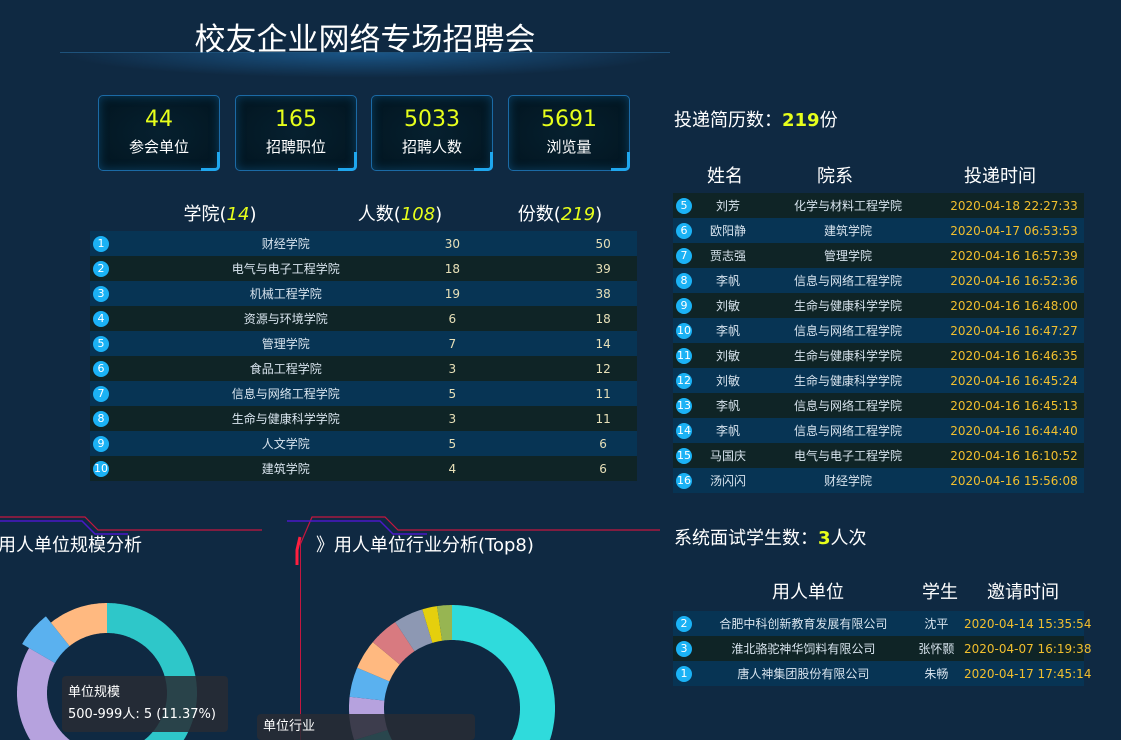 This screenshot has width=1121, height=740. Describe the element at coordinates (452, 268) in the screenshot. I see `people-count: 18` at that location.